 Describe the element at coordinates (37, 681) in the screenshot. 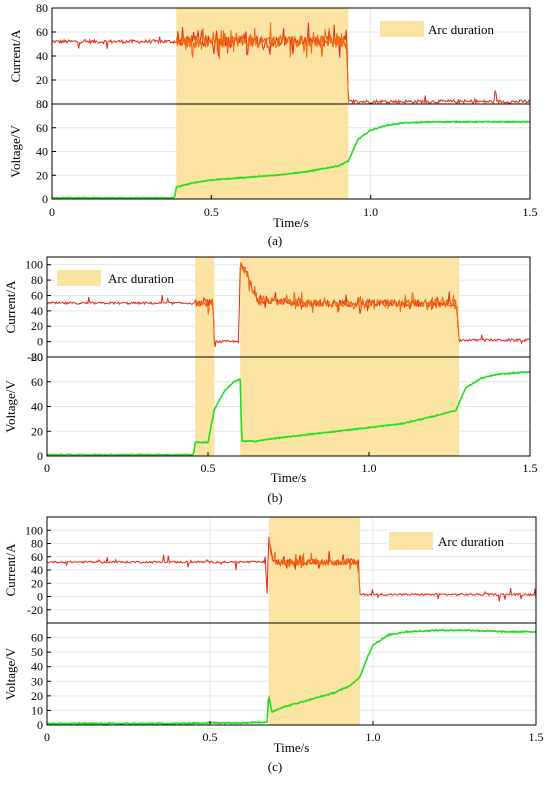

I see `voltage-y-tick-label: 30` at that location.